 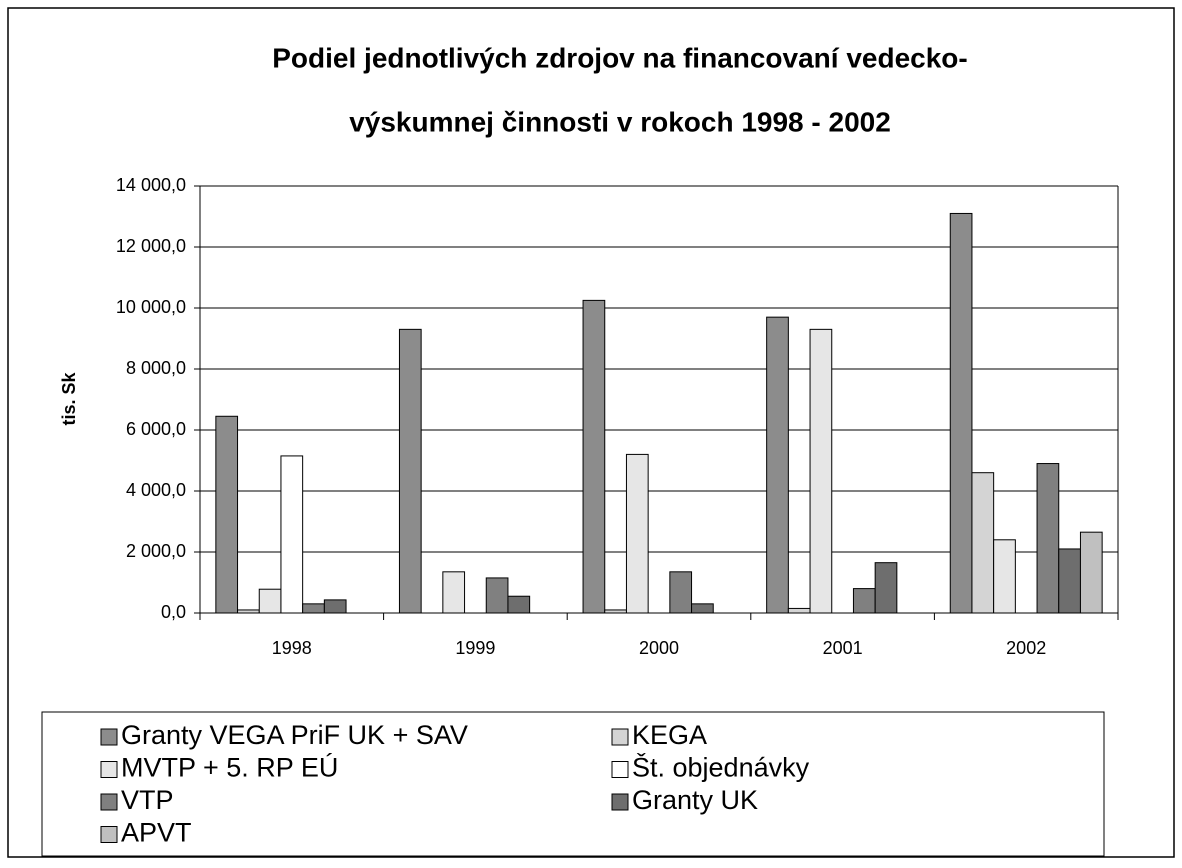 I want to click on x-tick-label: 2001, so click(x=843, y=648).